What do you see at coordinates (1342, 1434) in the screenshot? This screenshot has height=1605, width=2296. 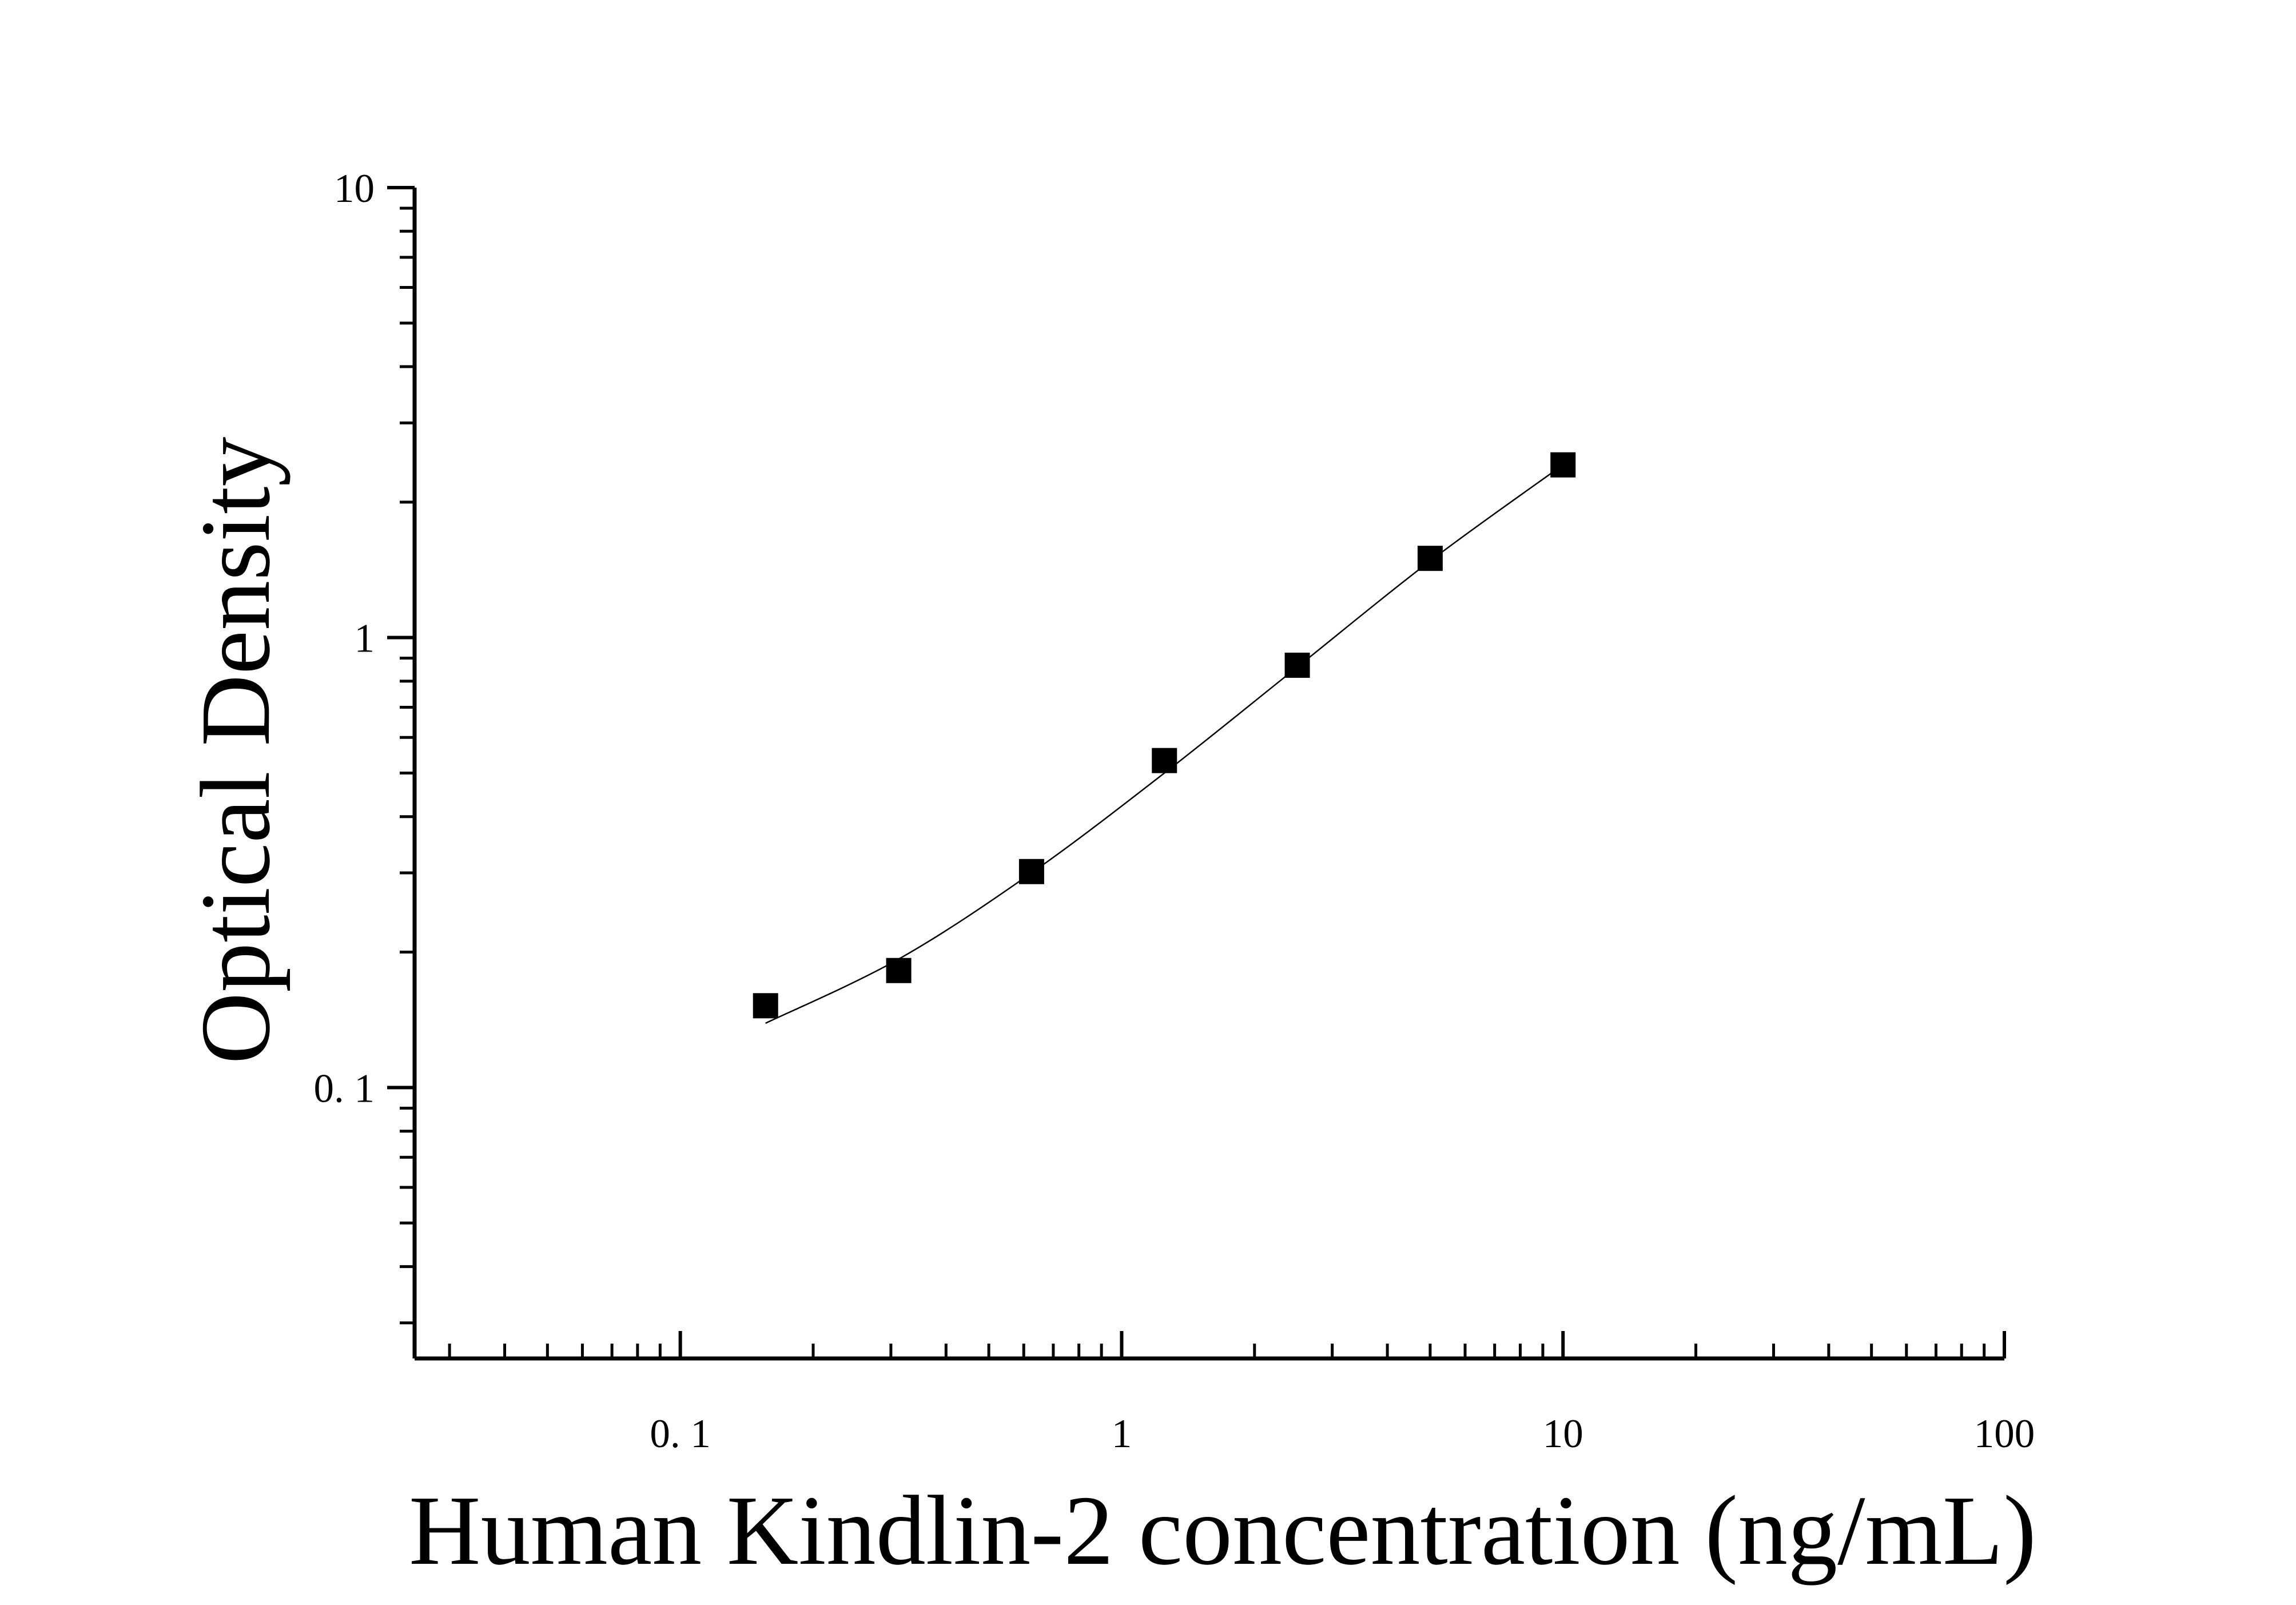 I see `x-axis-tick-labels: 0. 1 1 10 100` at bounding box center [1342, 1434].